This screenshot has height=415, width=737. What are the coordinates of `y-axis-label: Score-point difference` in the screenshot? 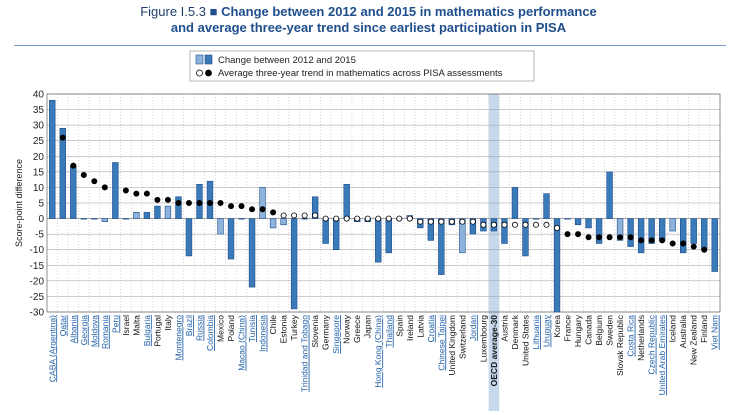 It's located at (19, 203).